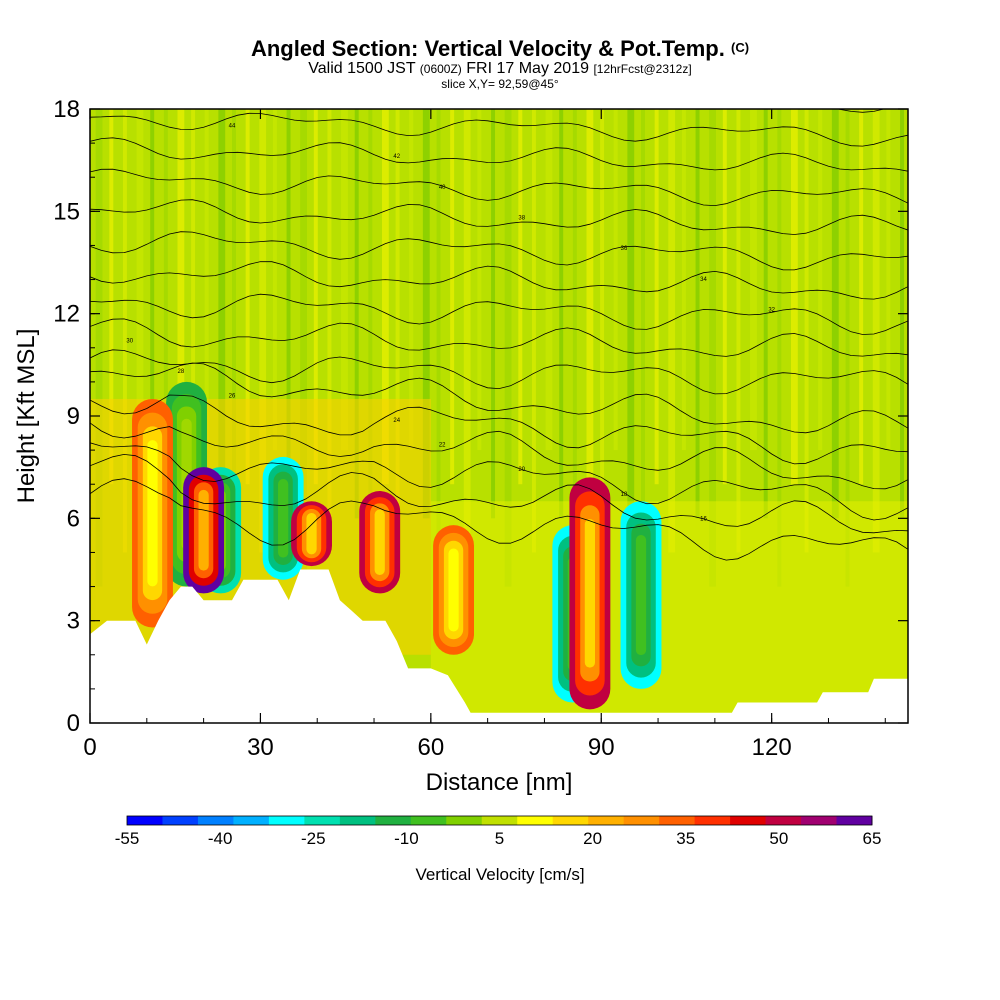 This screenshot has height=1000, width=1000. I want to click on colorbar-frame, so click(499, 820).